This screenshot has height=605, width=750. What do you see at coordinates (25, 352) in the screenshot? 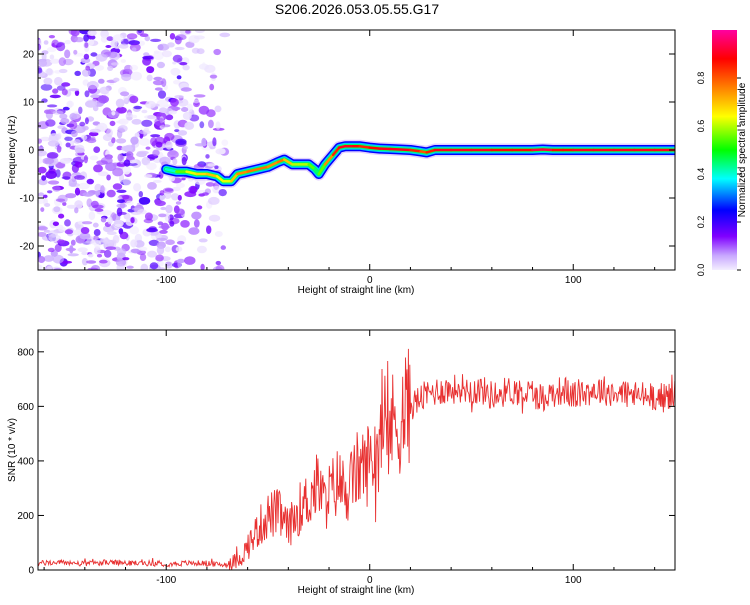
I see `snr-ytick-label: 800` at bounding box center [25, 352].